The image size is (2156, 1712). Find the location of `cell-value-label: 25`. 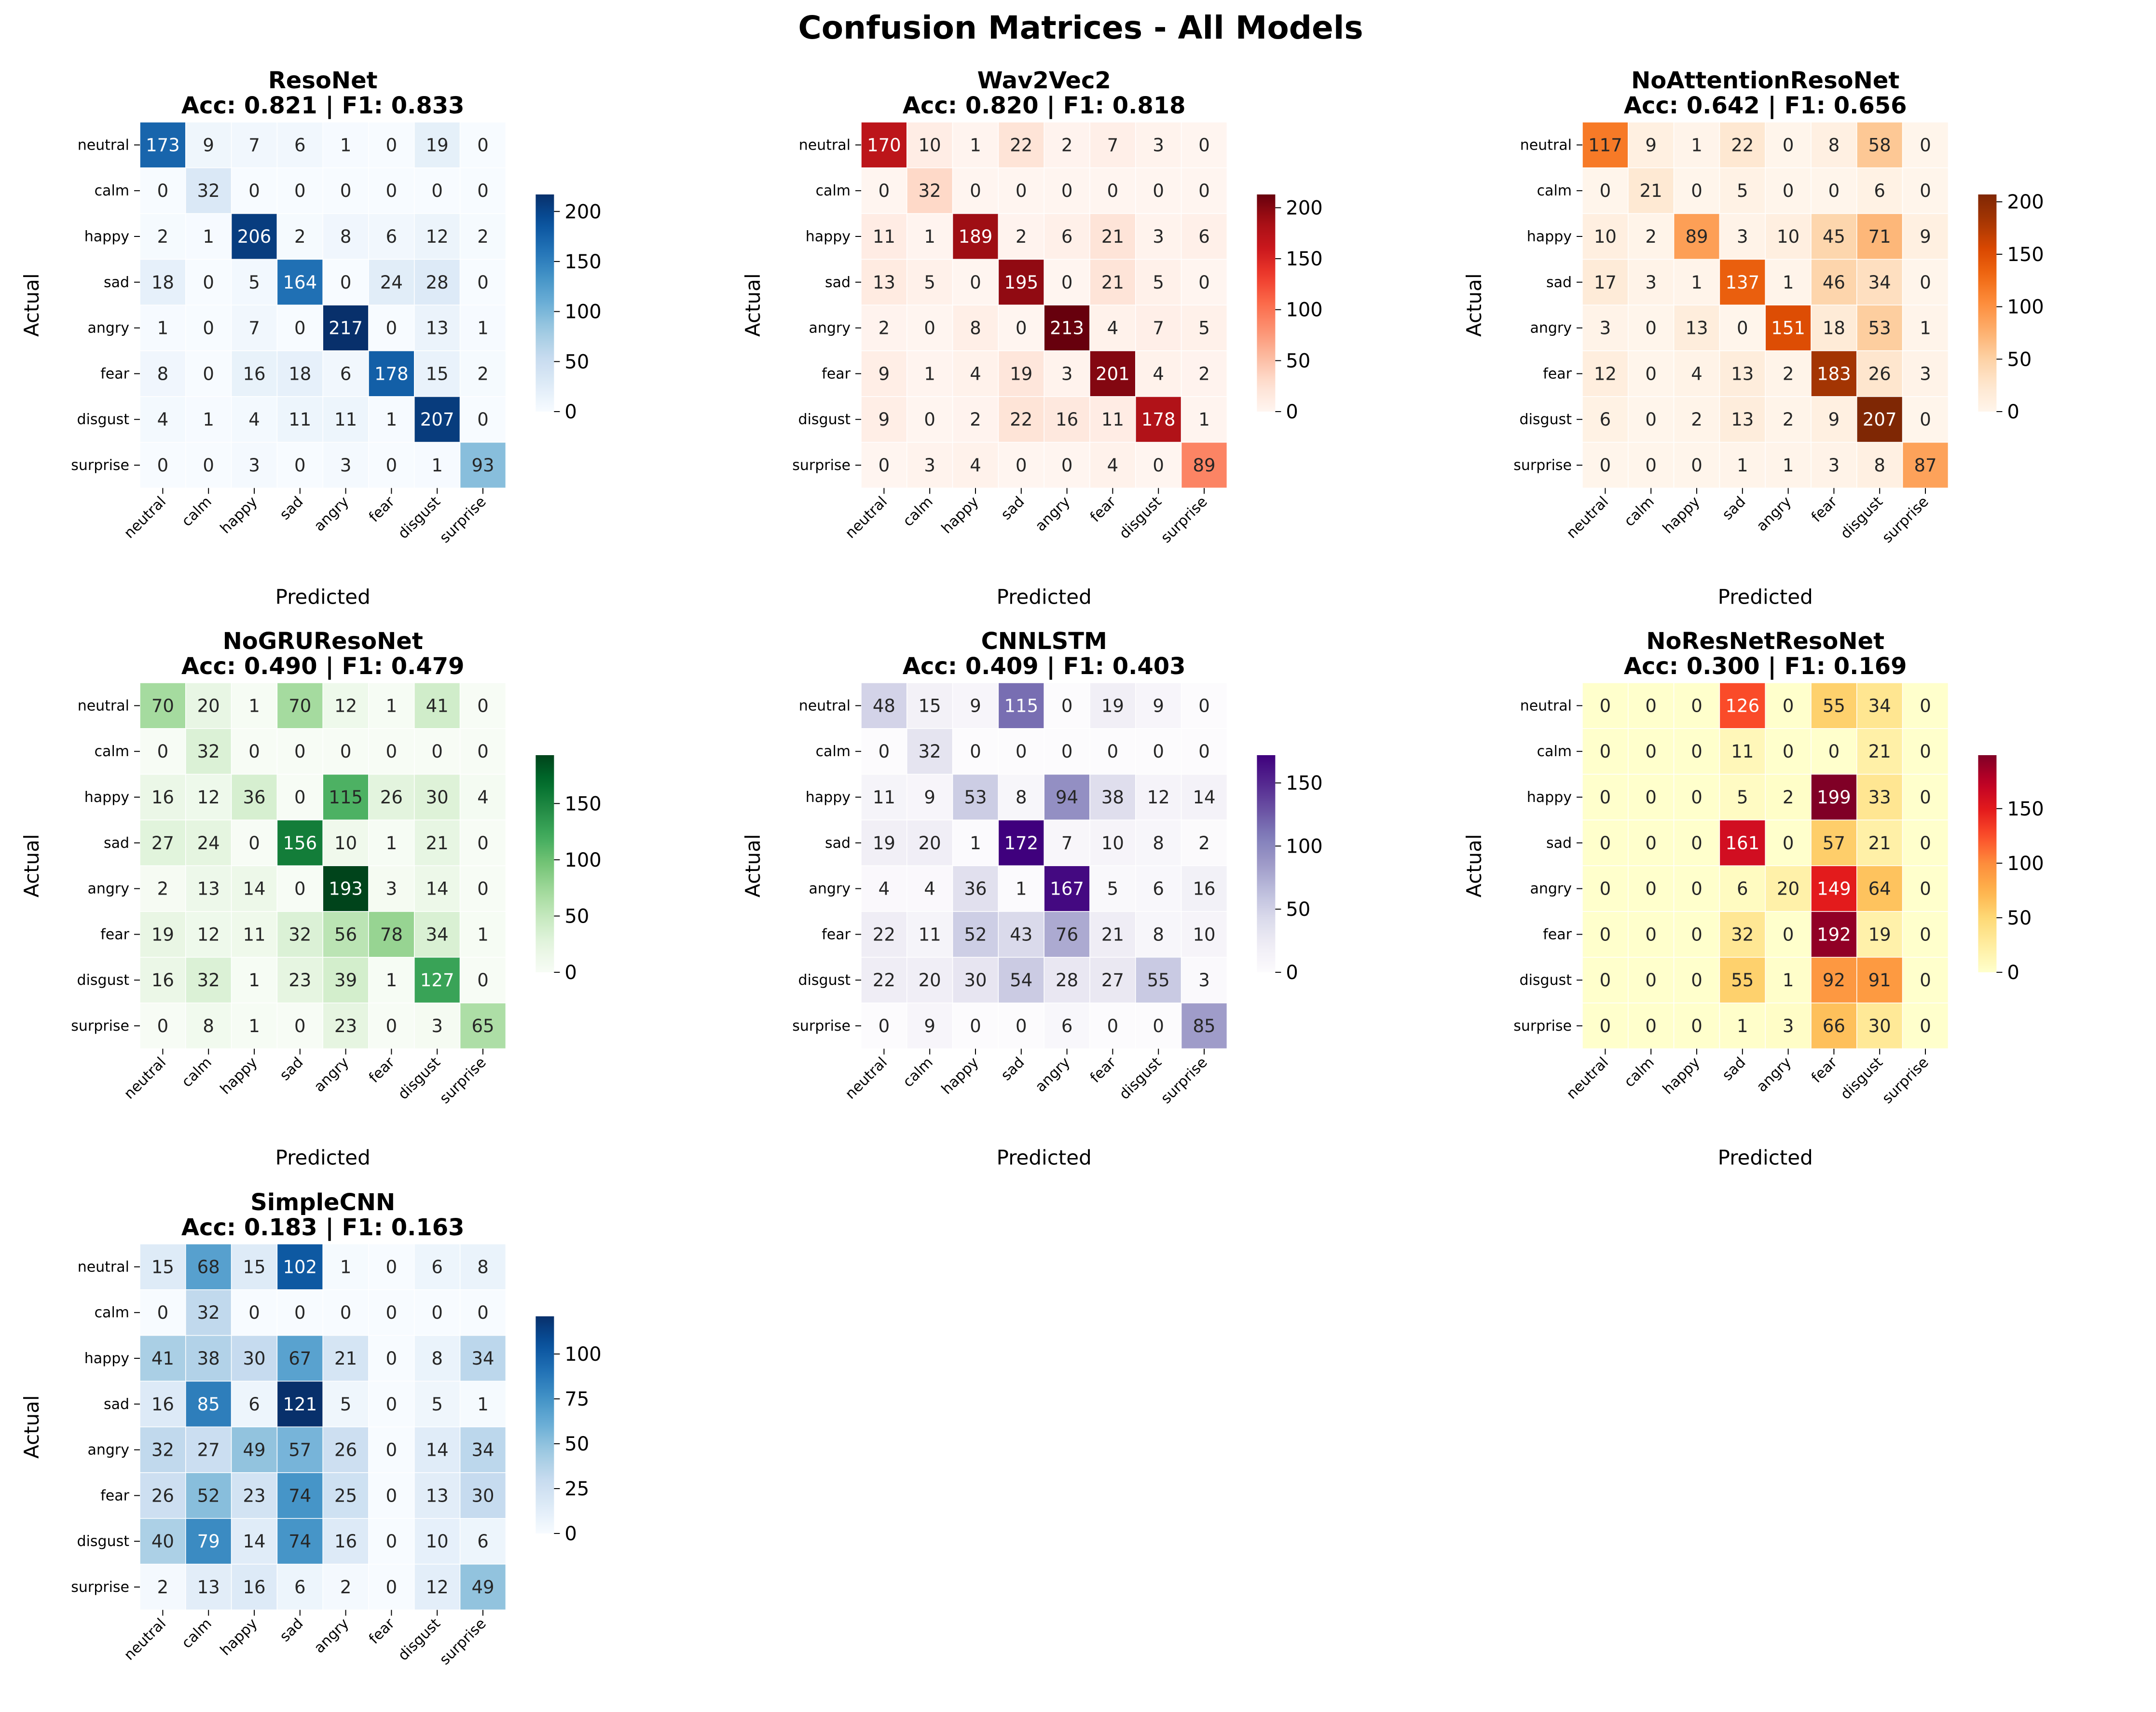

cell-value-label: 25 is located at coordinates (345, 1495).